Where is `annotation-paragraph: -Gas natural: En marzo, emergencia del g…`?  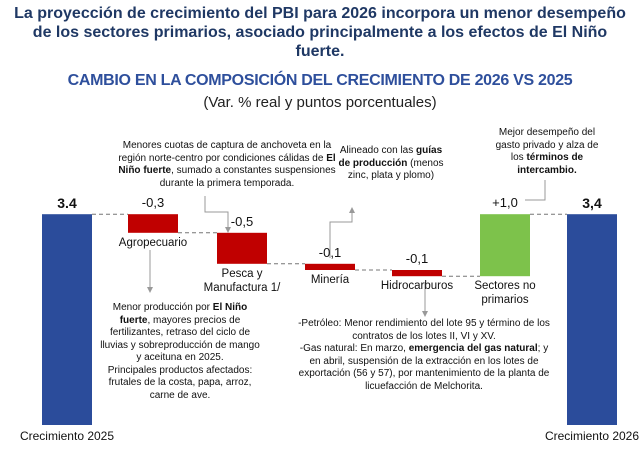 annotation-paragraph: -Gas natural: En marzo, emergencia del g… is located at coordinates (424, 368).